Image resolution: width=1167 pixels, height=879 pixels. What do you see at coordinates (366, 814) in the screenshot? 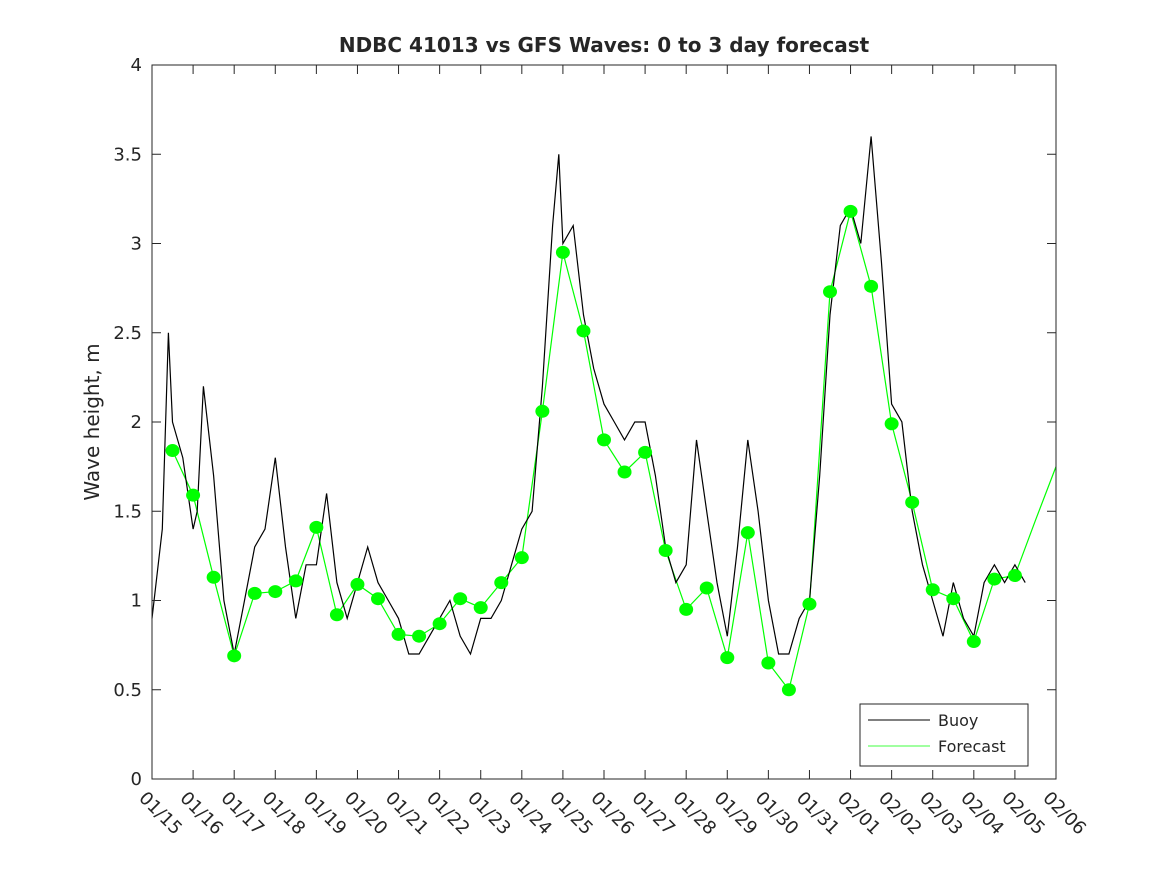
I see `x-tick-label: 01/20` at bounding box center [366, 814].